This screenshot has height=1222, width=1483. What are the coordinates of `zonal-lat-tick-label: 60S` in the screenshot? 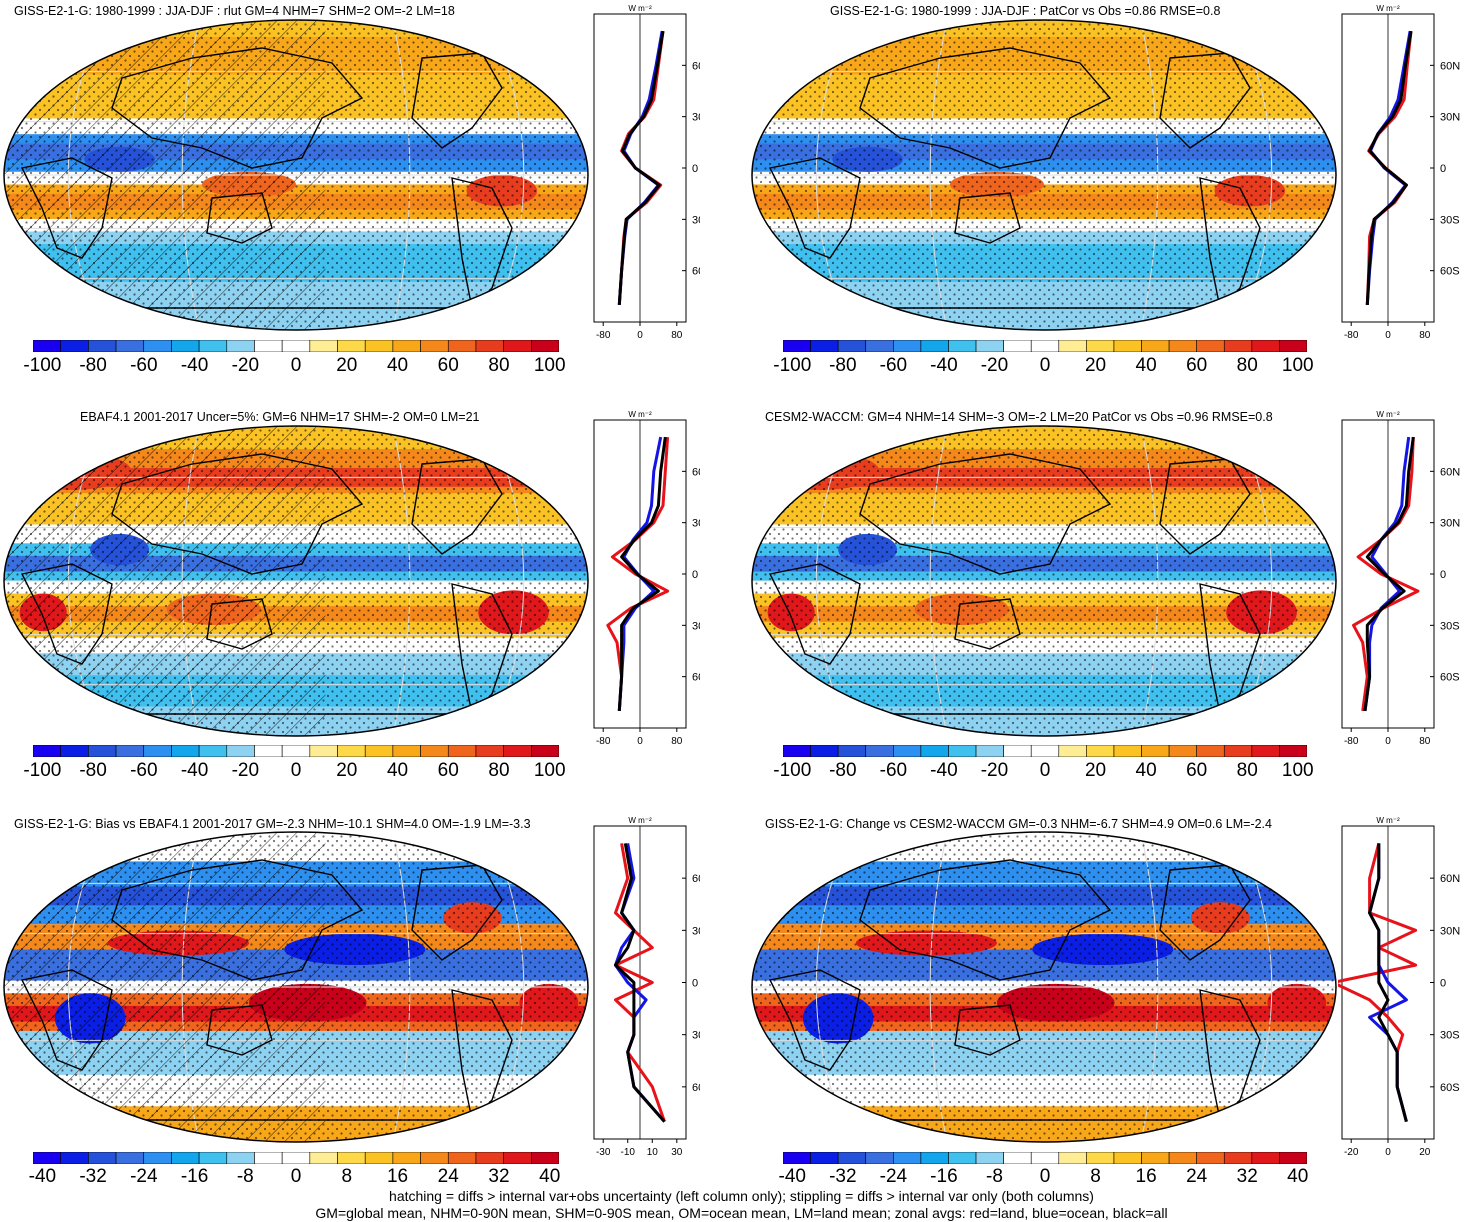 It's located at (1450, 272).